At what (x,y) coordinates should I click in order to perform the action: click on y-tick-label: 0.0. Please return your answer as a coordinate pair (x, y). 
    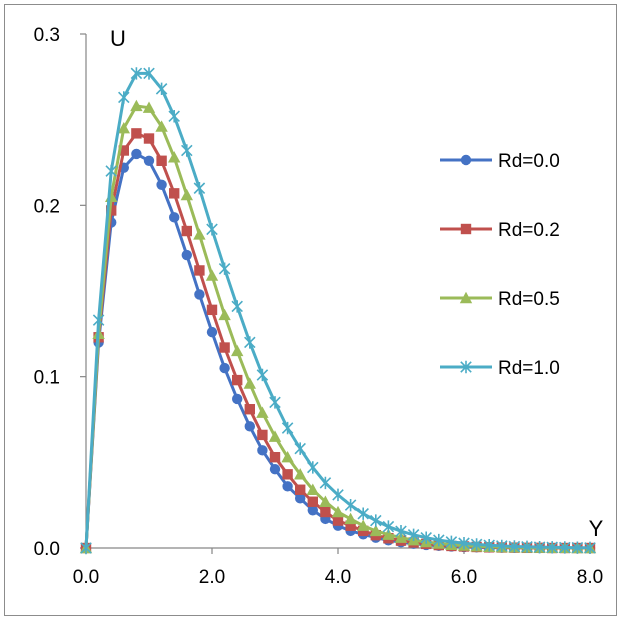
    Looking at the image, I should click on (47, 549).